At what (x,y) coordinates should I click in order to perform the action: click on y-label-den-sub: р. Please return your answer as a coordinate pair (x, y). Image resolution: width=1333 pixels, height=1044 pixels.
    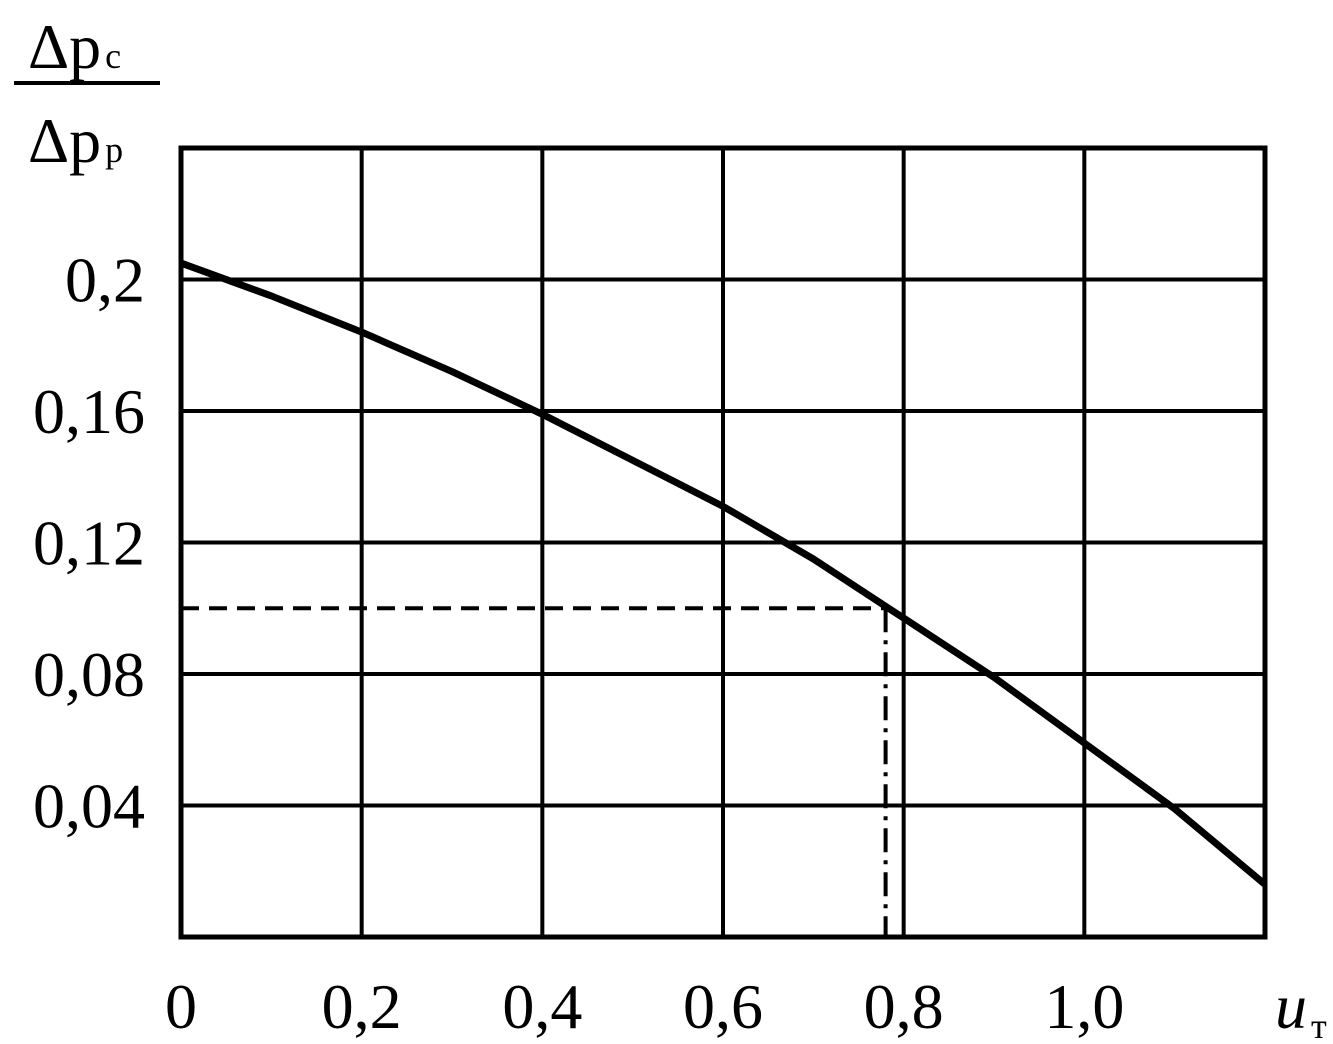
    Looking at the image, I should click on (114, 150).